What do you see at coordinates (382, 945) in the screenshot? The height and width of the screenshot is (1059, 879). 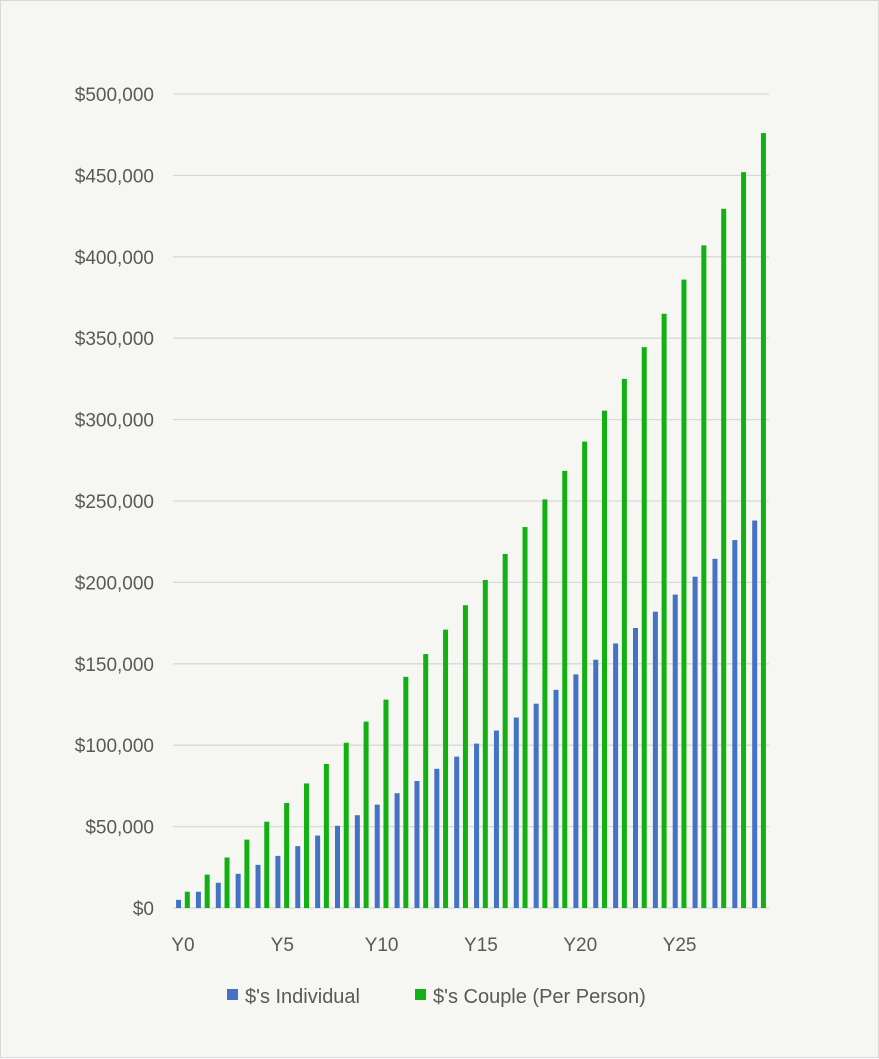 I see `x-tick-label: Y10` at bounding box center [382, 945].